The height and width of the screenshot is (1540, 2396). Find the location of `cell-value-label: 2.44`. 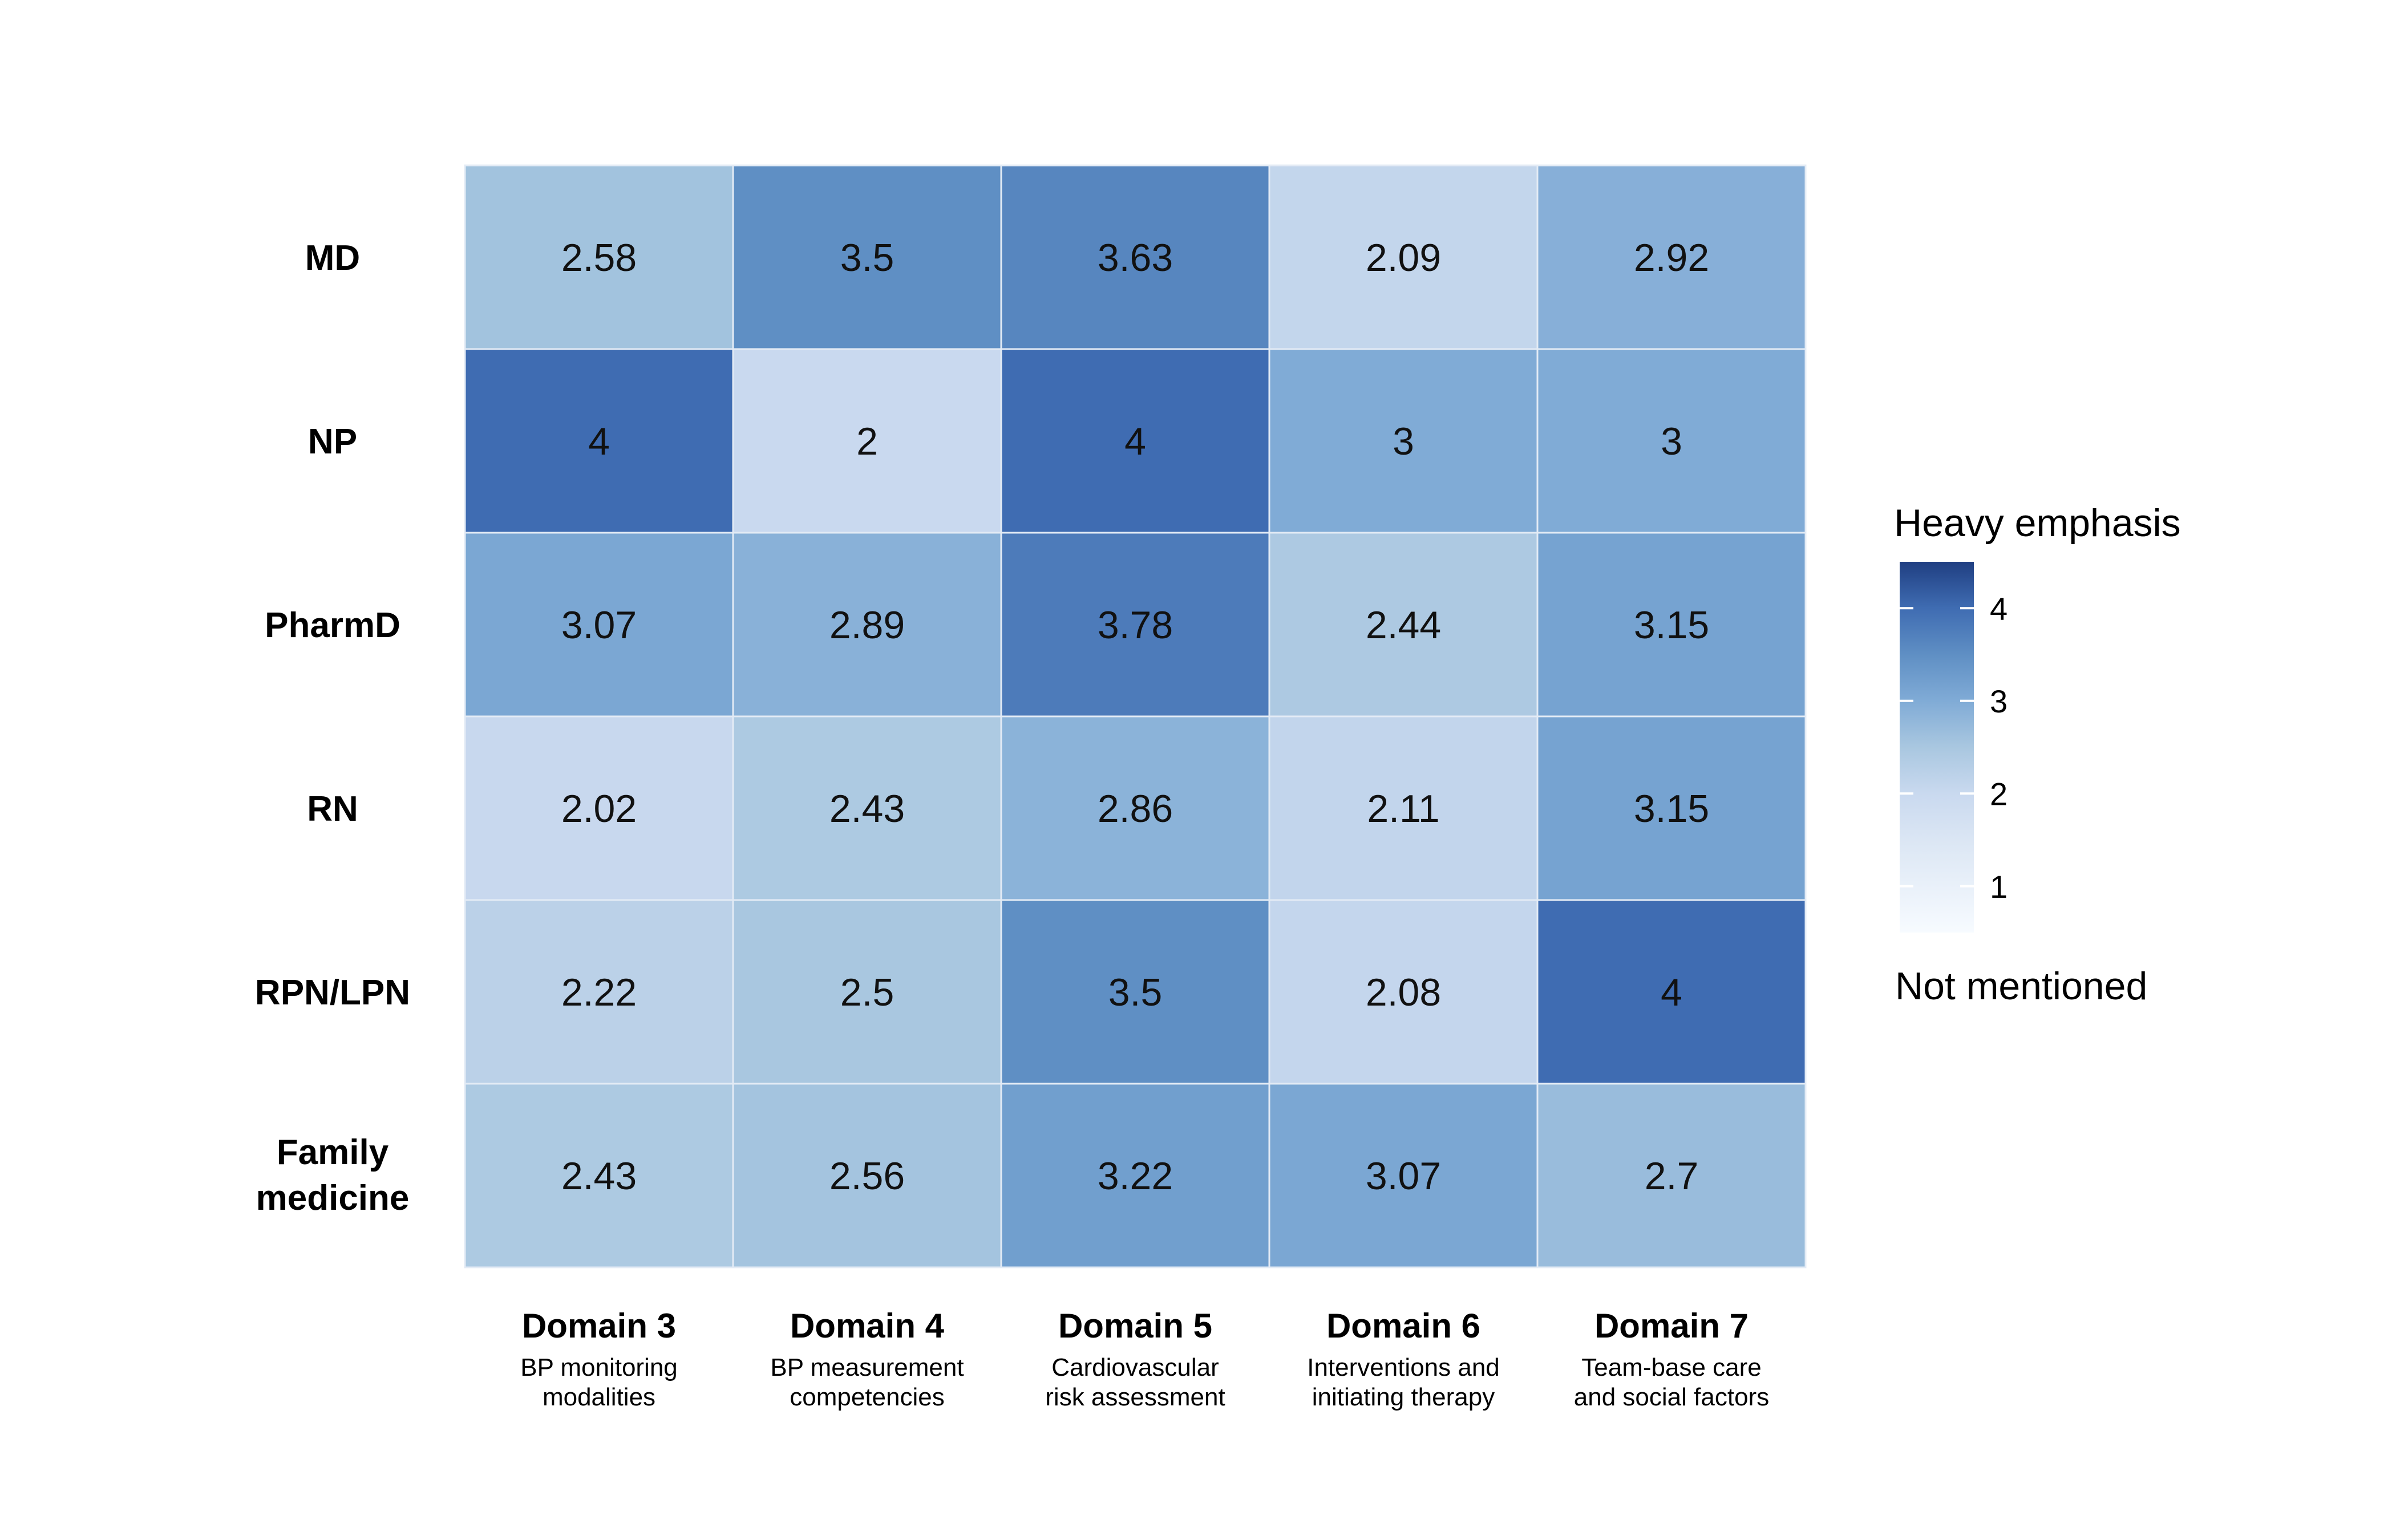

cell-value-label: 2.44 is located at coordinates (1403, 625).